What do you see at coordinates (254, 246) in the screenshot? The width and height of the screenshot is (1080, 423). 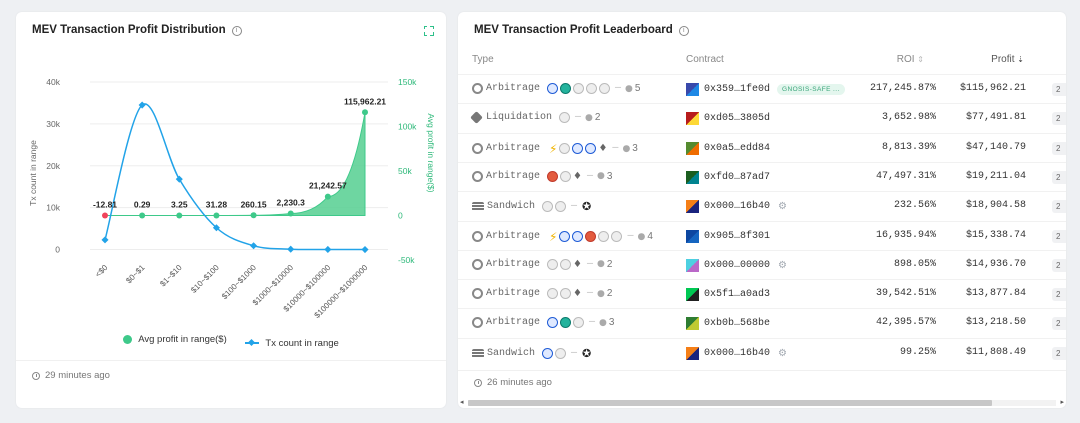 I see `tx-count-point` at bounding box center [254, 246].